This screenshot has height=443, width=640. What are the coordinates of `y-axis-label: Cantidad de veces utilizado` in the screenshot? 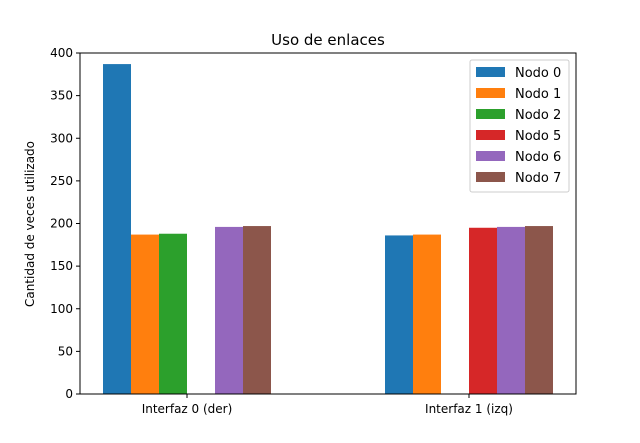 It's located at (30, 224).